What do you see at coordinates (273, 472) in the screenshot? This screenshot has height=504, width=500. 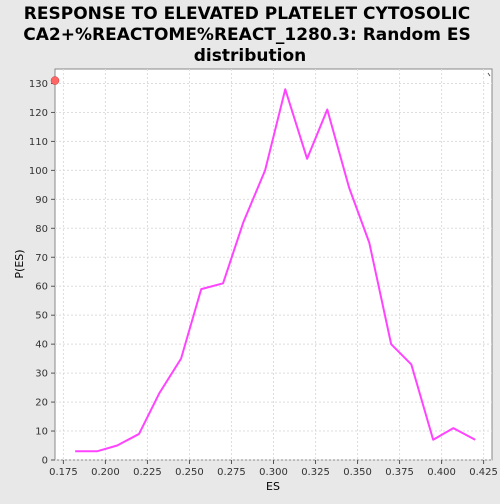 I see `x-tick-label: 0.300` at bounding box center [273, 472].